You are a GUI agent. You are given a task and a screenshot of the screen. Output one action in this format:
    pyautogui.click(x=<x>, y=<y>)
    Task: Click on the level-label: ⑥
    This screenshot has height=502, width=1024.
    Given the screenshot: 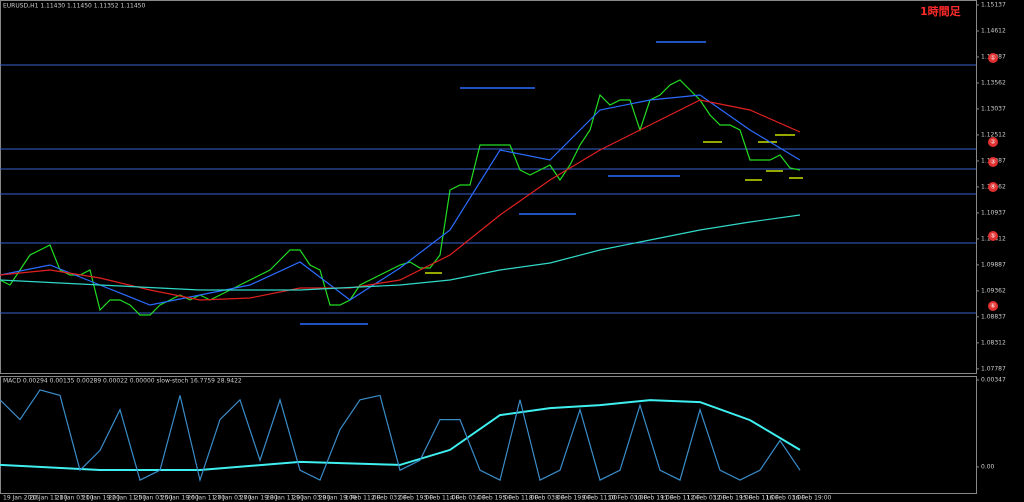 What is the action you would take?
    pyautogui.click(x=992, y=306)
    